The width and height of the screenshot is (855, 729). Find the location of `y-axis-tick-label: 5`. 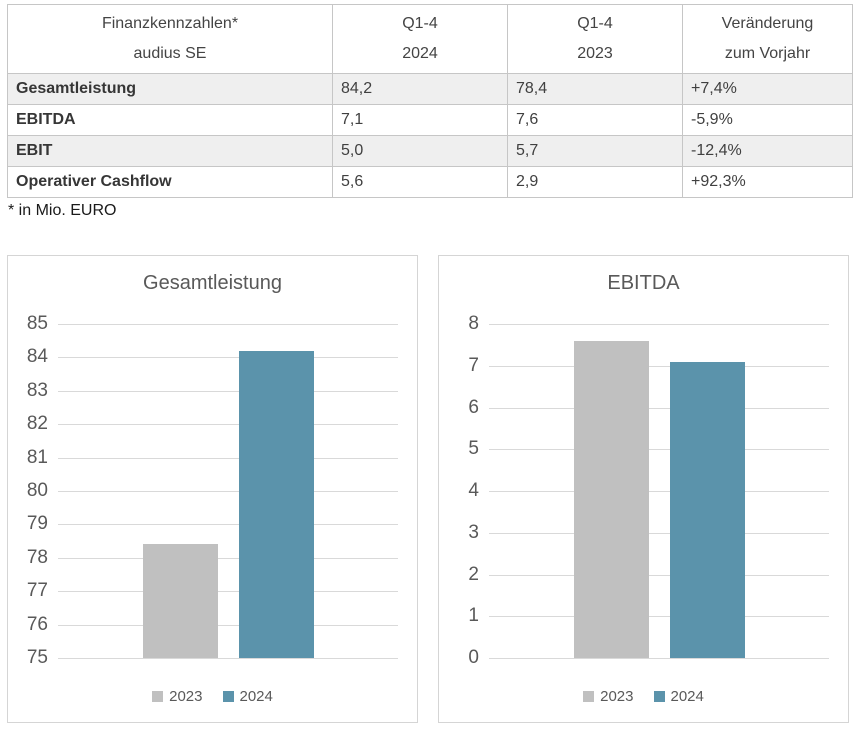

y-axis-tick-label: 5 is located at coordinates (473, 449).